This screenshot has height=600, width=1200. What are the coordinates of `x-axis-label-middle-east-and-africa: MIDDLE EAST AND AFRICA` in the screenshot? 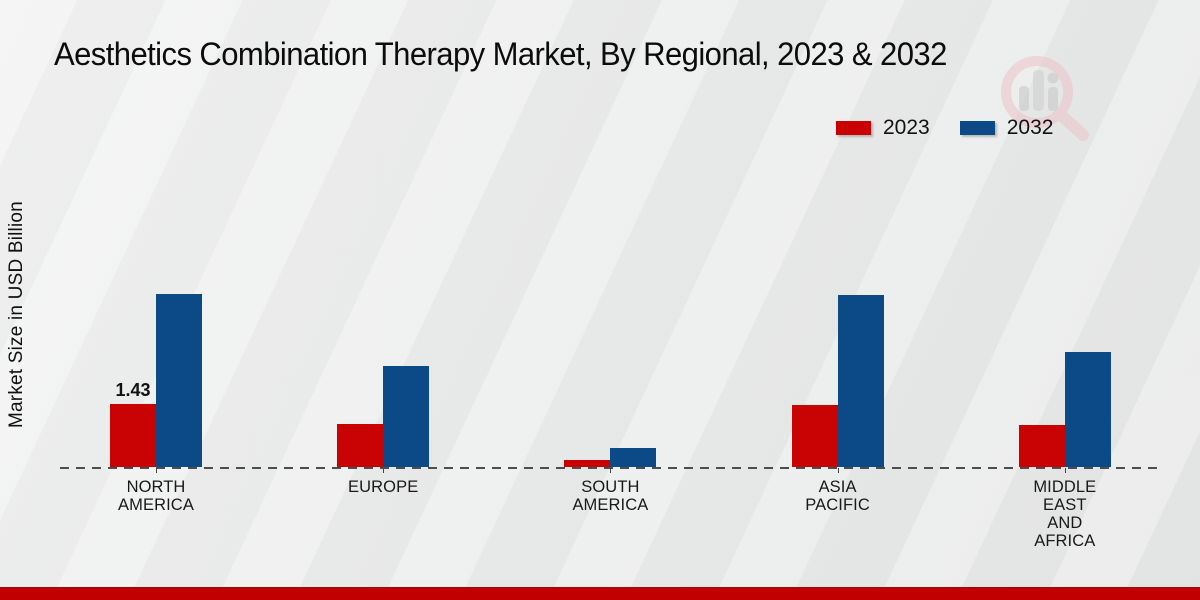 It's located at (1065, 514).